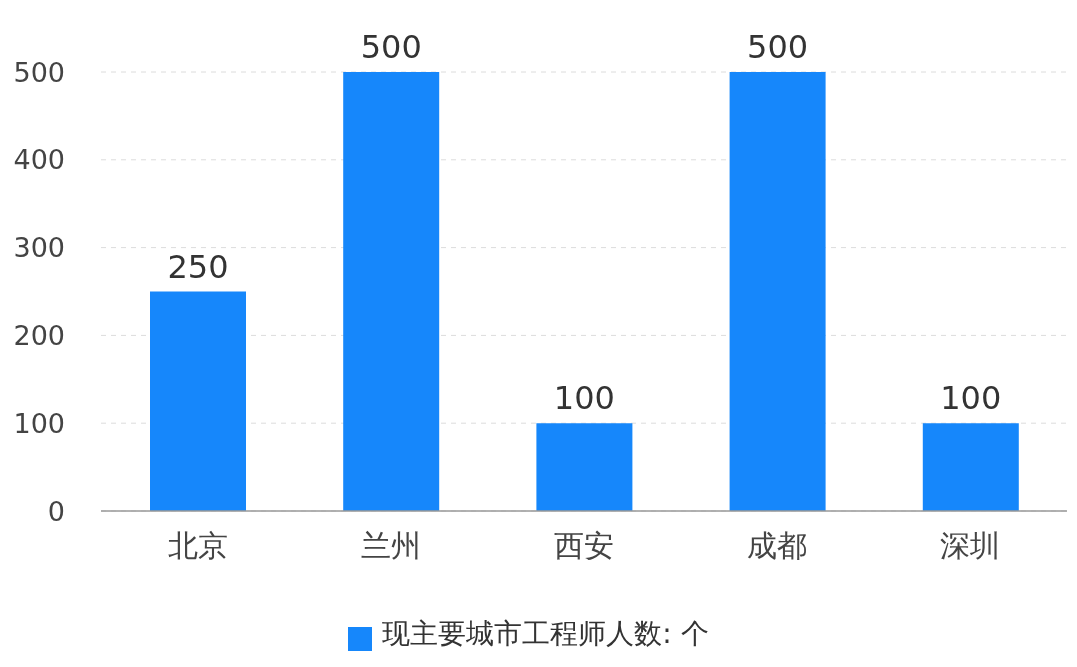 Image resolution: width=1077 pixels, height=667 pixels. What do you see at coordinates (197, 546) in the screenshot?
I see `x-tick-label: 北京` at bounding box center [197, 546].